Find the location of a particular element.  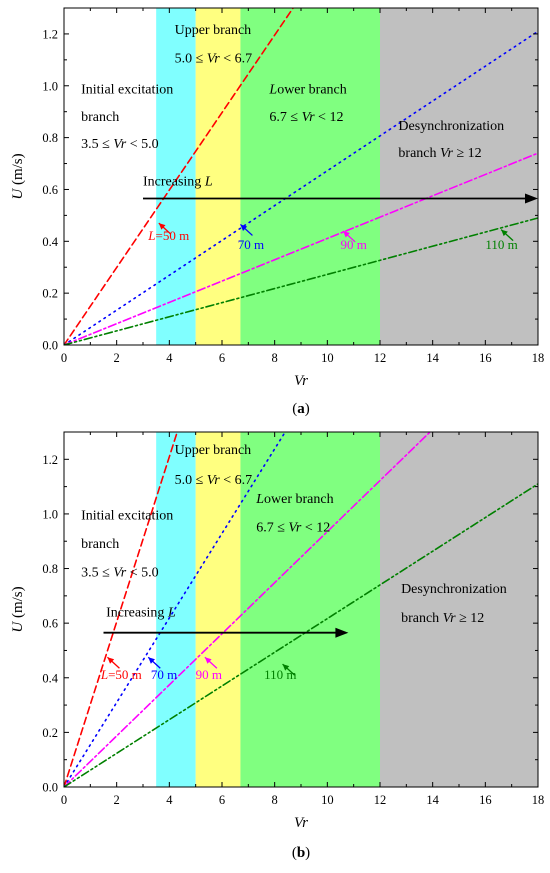

panel-caption: (a) is located at coordinates (301, 409).